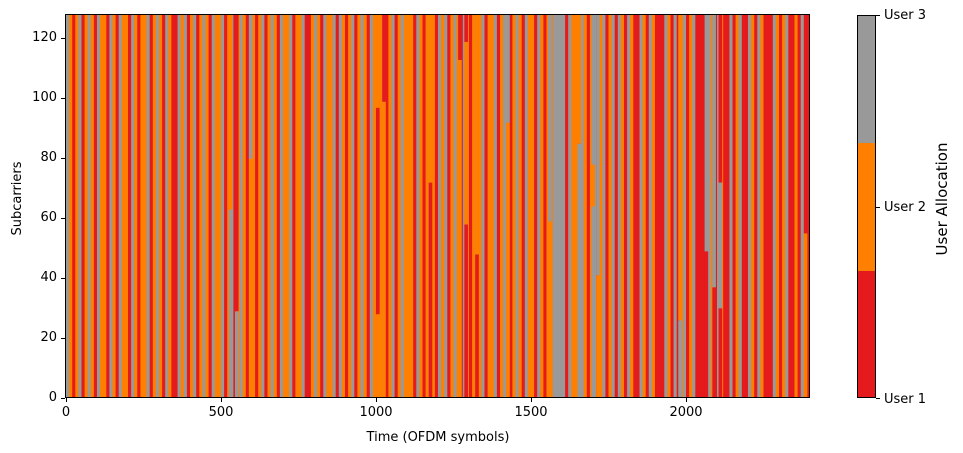  I want to click on colorbar-user3-segment, so click(866, 79).